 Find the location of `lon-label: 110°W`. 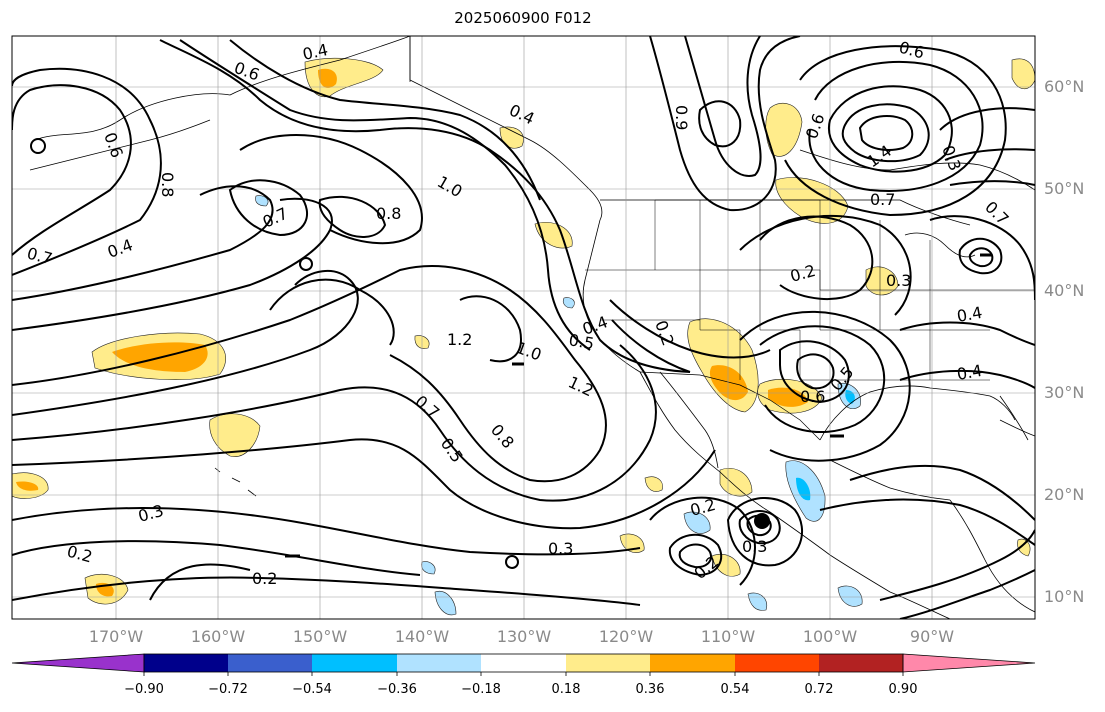

lon-label: 110°W is located at coordinates (728, 636).